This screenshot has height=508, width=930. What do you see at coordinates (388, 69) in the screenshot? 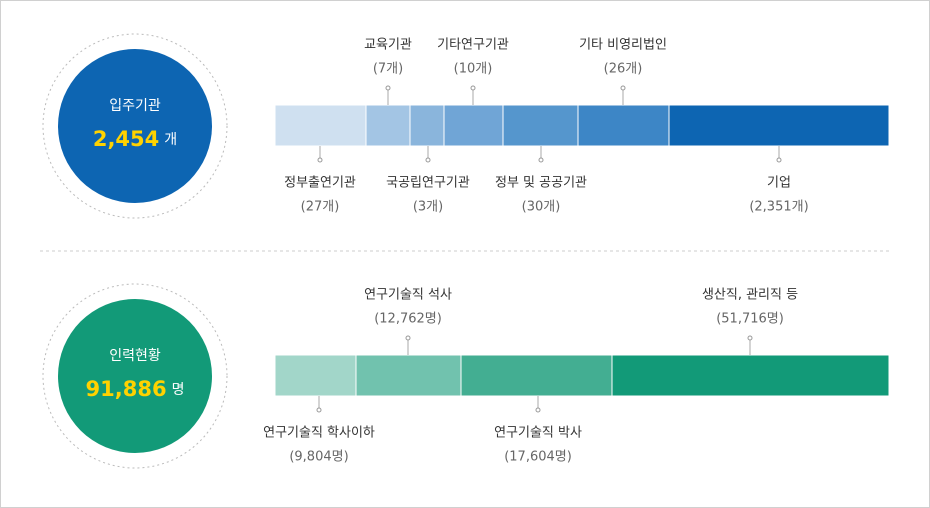
I see `segment-count: (7개)` at bounding box center [388, 69].